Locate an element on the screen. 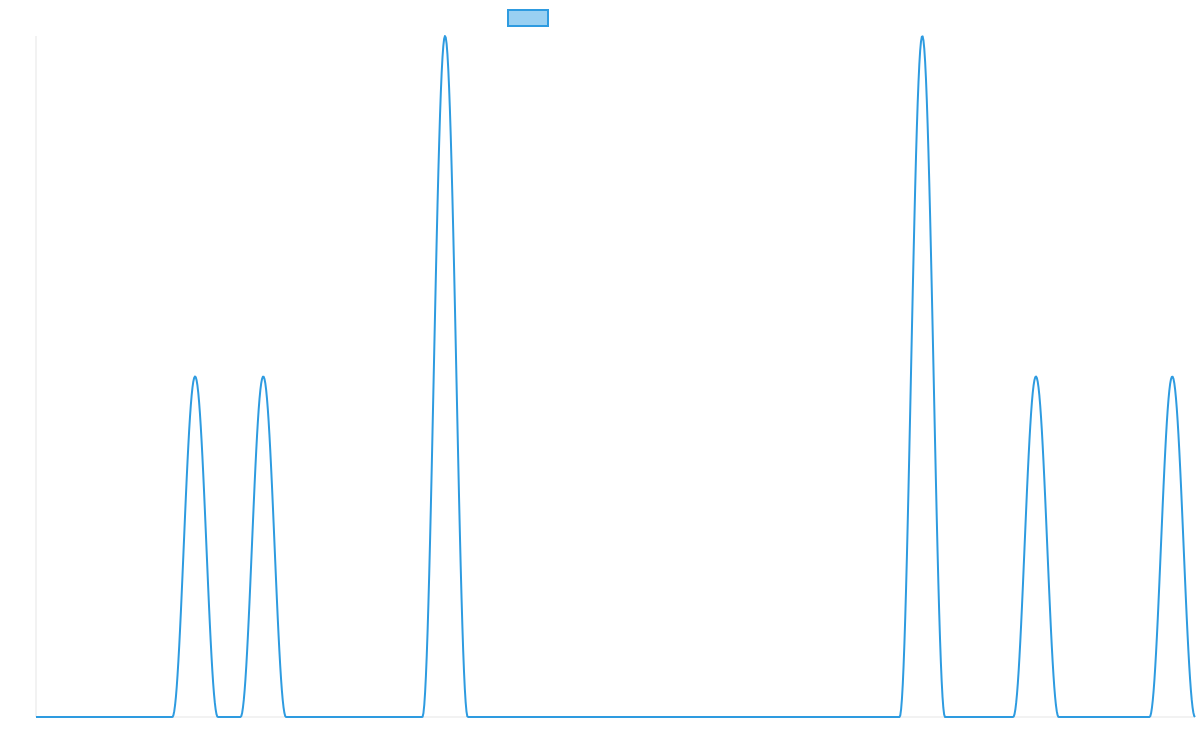 The height and width of the screenshot is (750, 1200). legend is located at coordinates (528, 18).